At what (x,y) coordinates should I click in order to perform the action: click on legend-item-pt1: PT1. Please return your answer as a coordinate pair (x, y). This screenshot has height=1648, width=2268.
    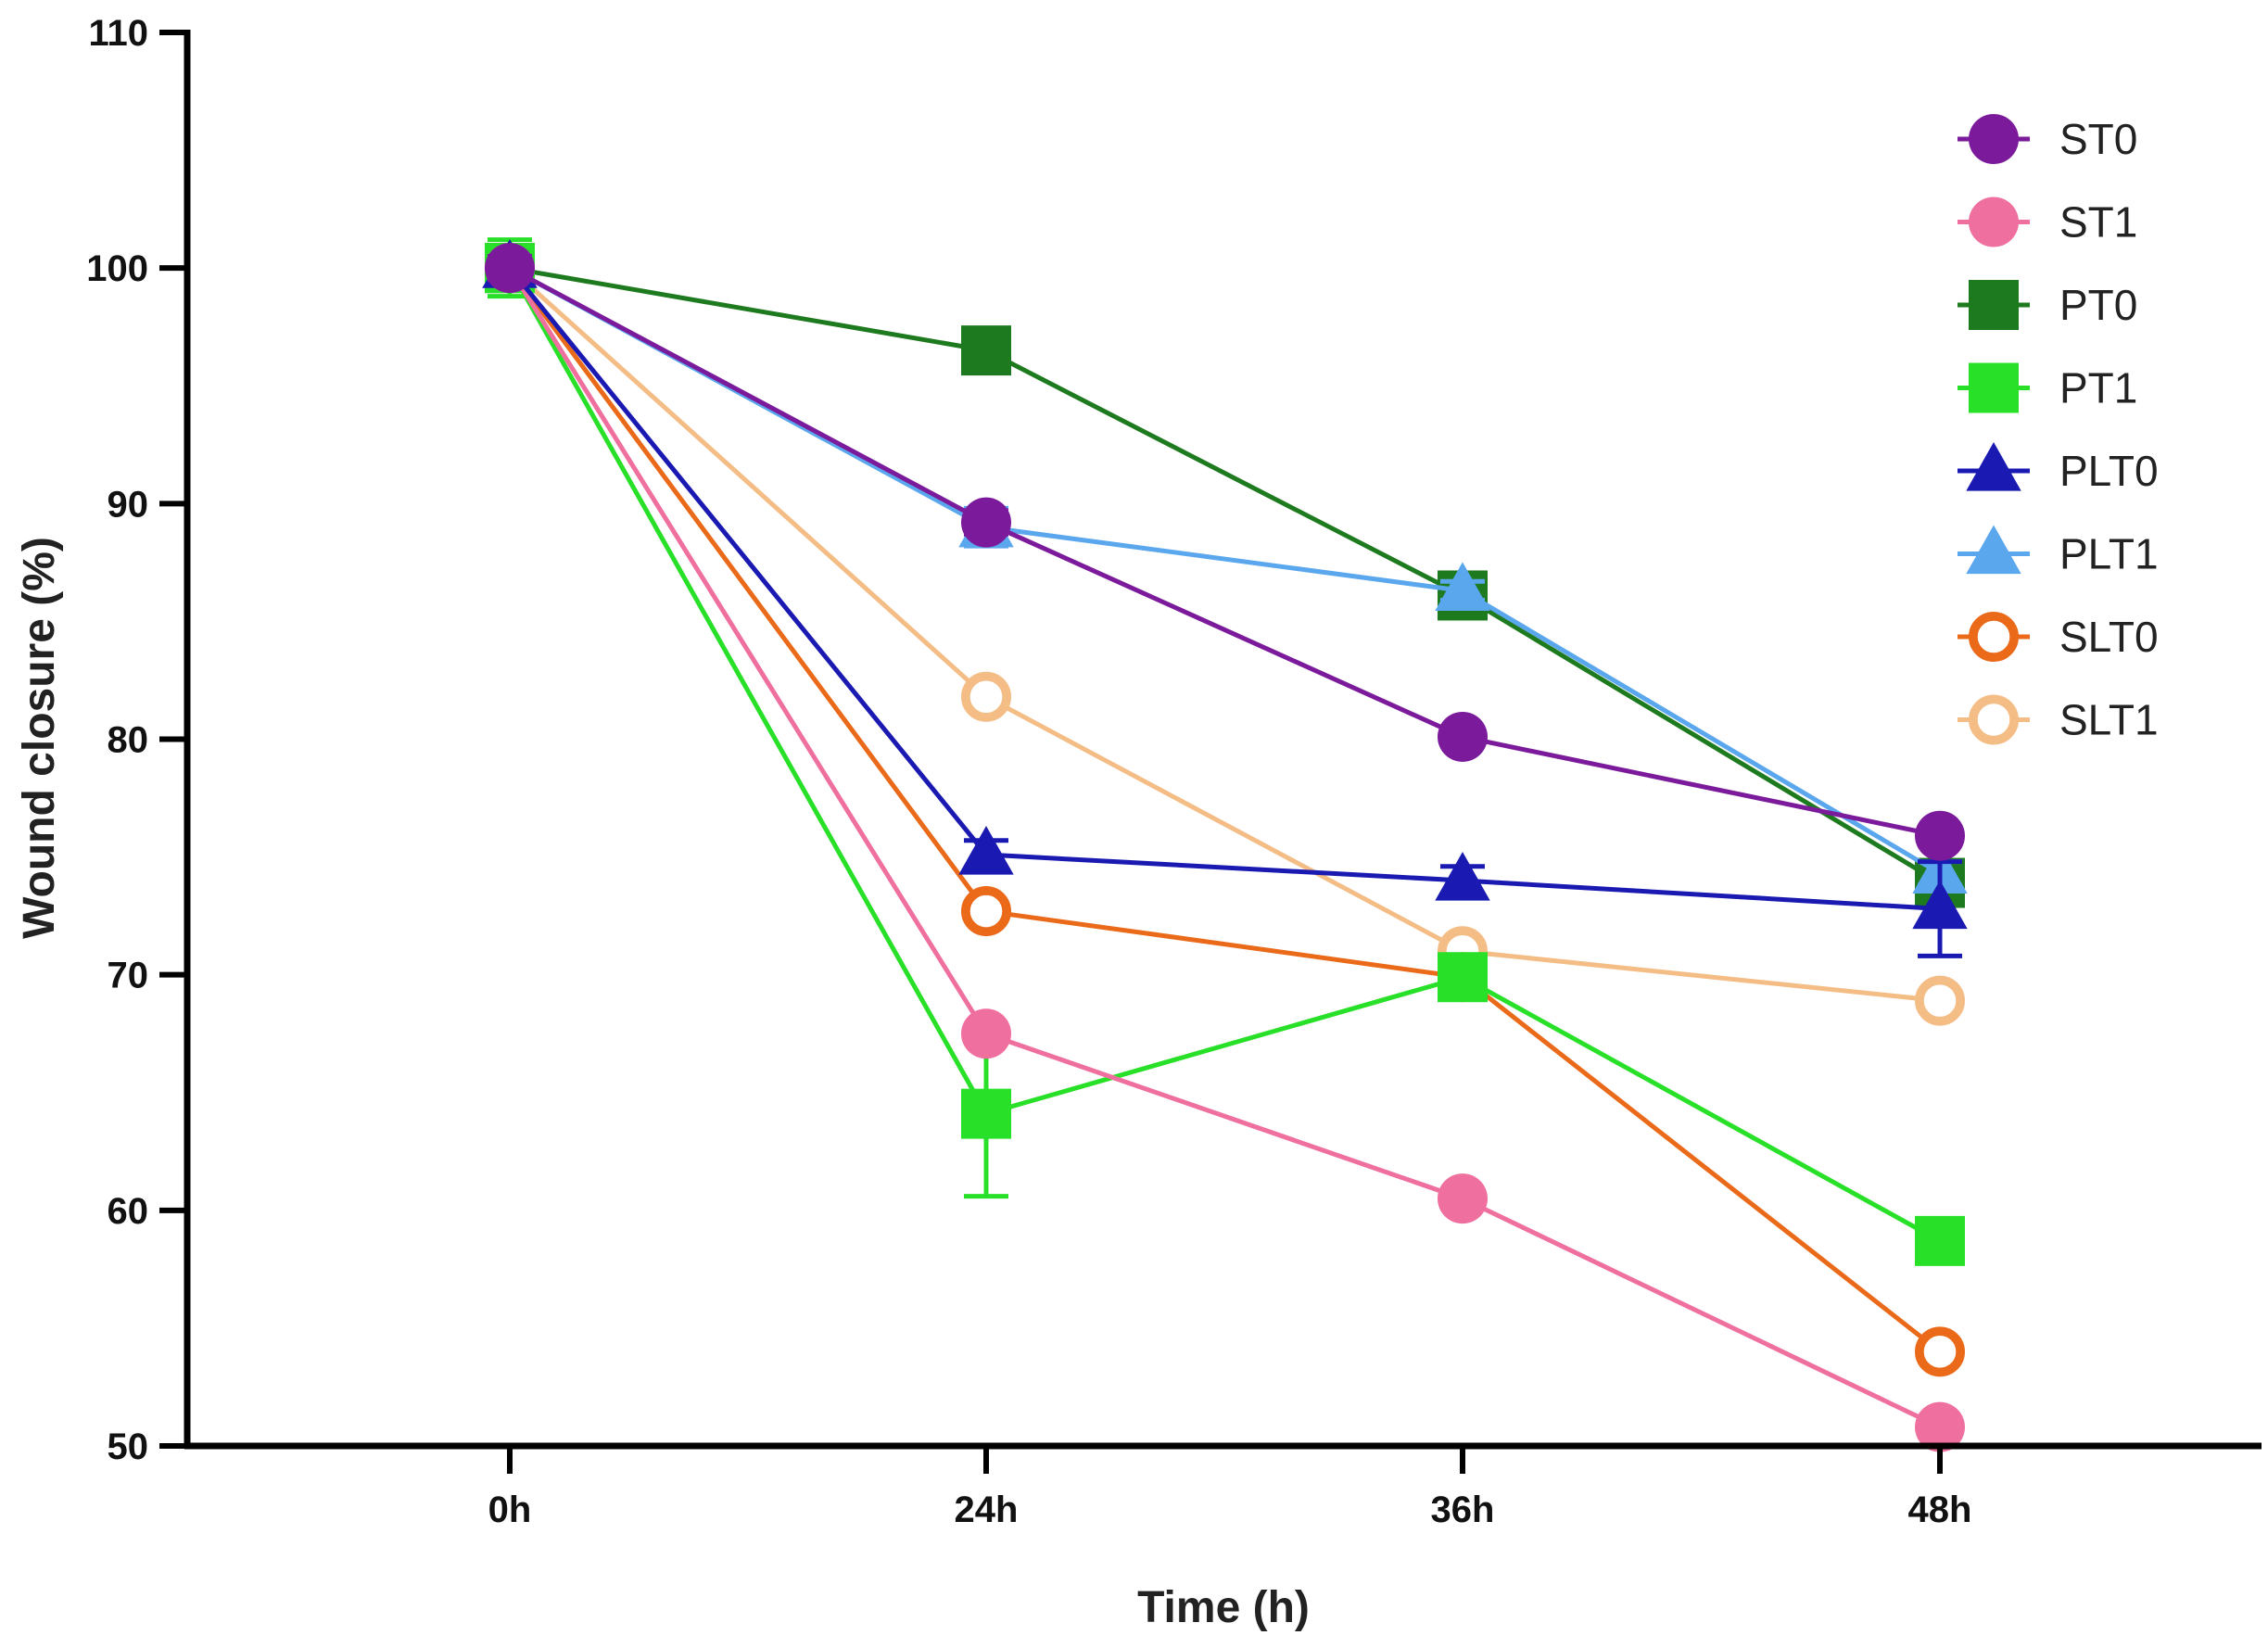
    Looking at the image, I should click on (2047, 387).